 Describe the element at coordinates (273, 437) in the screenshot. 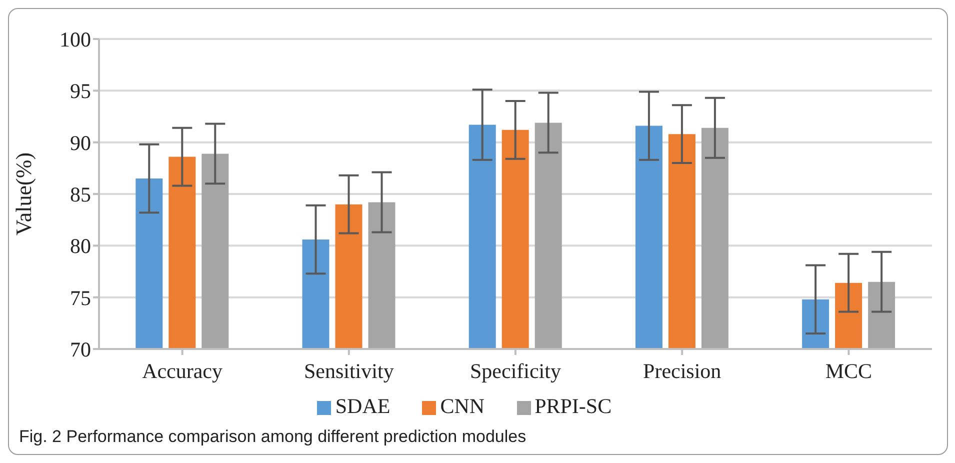

I see `caption: Fig. 2 Performance comparison among different prediction modules` at that location.